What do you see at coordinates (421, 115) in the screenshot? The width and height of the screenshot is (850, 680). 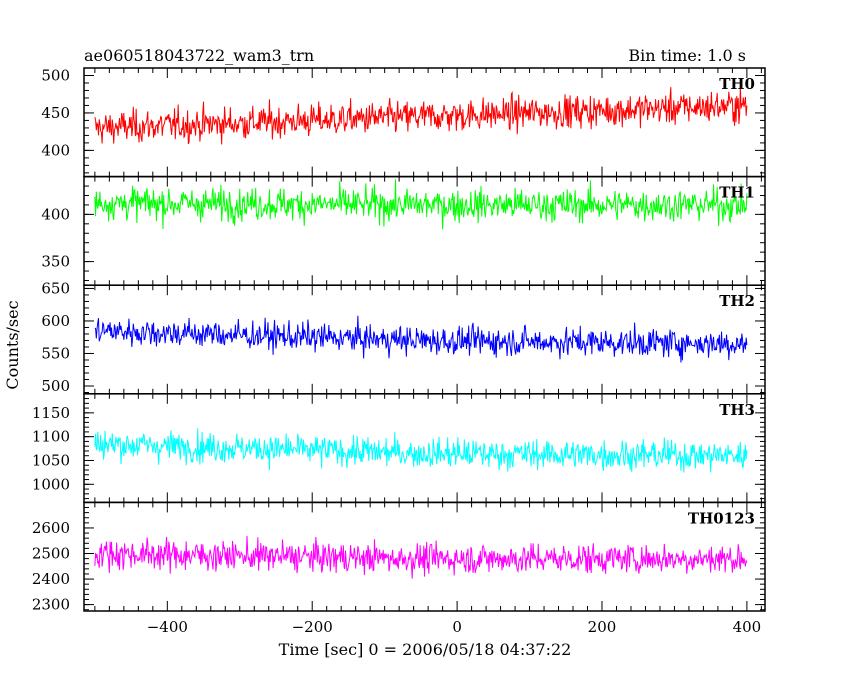 I see `series-line-th0` at bounding box center [421, 115].